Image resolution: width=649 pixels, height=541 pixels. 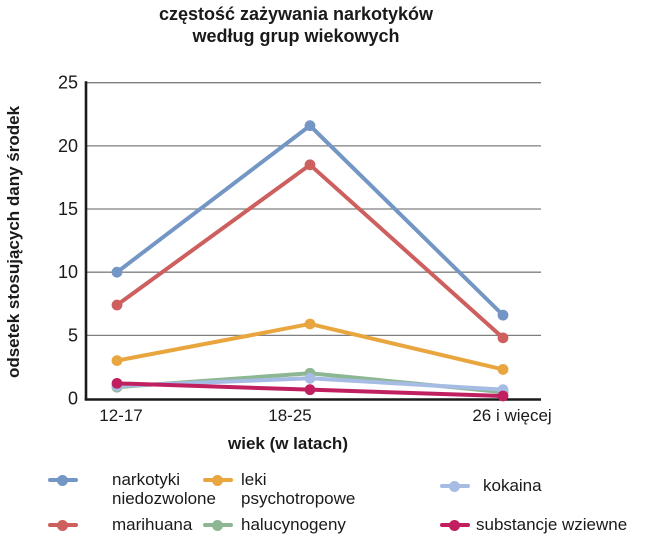 I want to click on y-tick-label: 5, so click(x=73, y=335).